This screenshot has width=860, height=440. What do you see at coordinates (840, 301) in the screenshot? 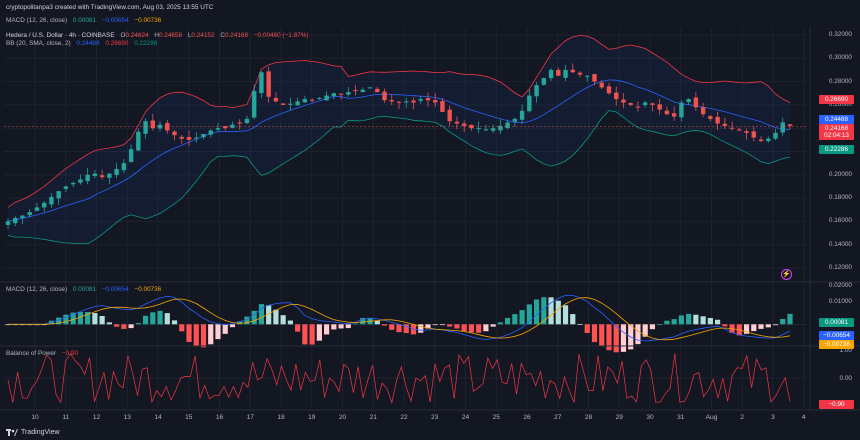
I see `macd-tick-label: 0.01000` at bounding box center [840, 301].